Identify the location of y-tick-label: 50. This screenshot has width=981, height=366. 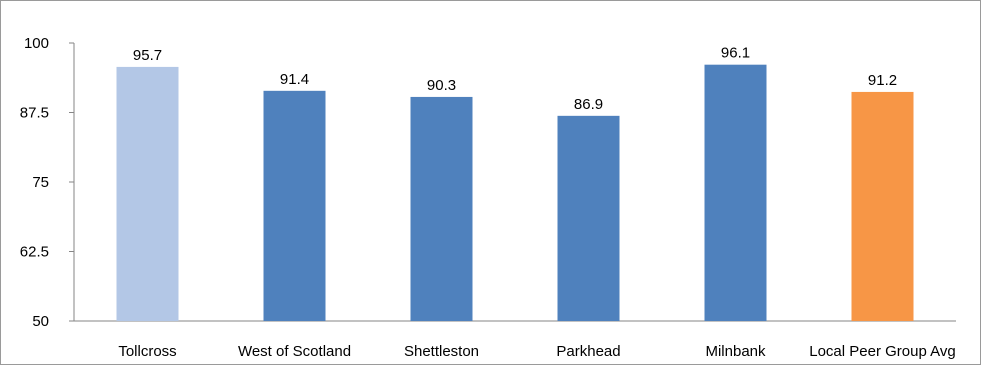
(40, 321).